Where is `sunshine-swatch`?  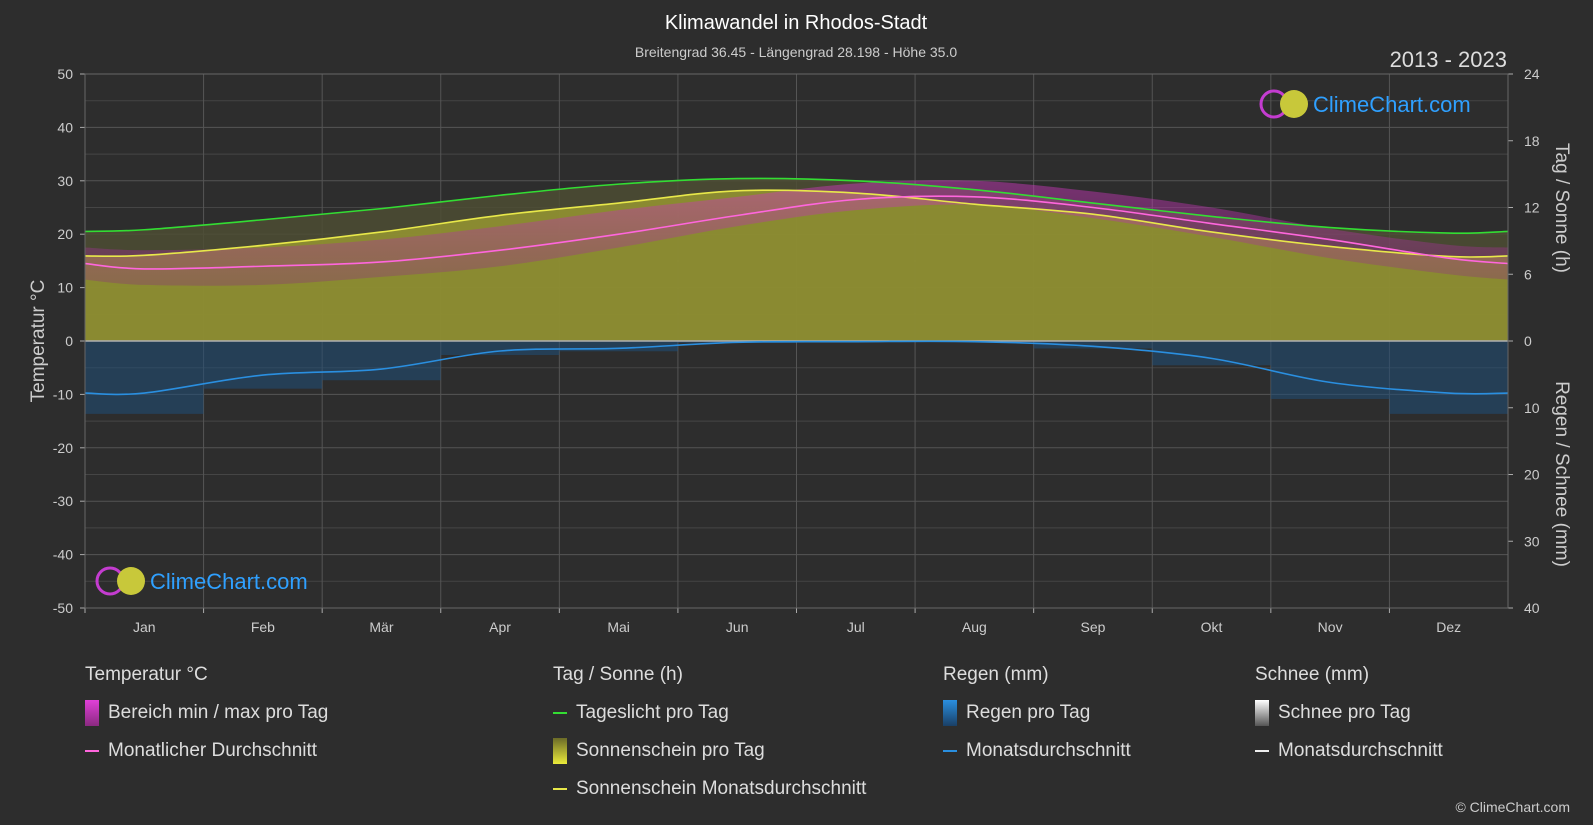 sunshine-swatch is located at coordinates (560, 751).